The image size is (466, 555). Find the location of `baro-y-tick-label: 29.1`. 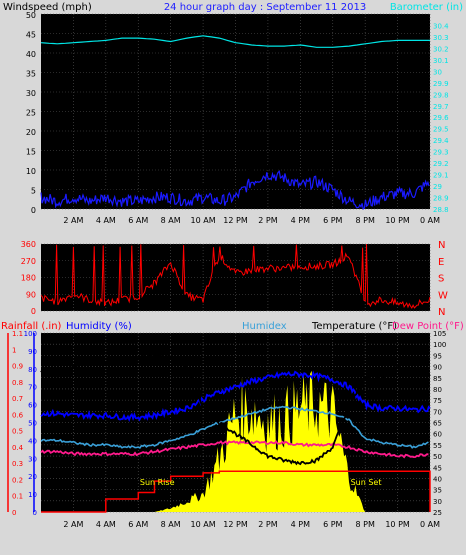

baro-y-tick-label: 29.1 is located at coordinates (441, 176).